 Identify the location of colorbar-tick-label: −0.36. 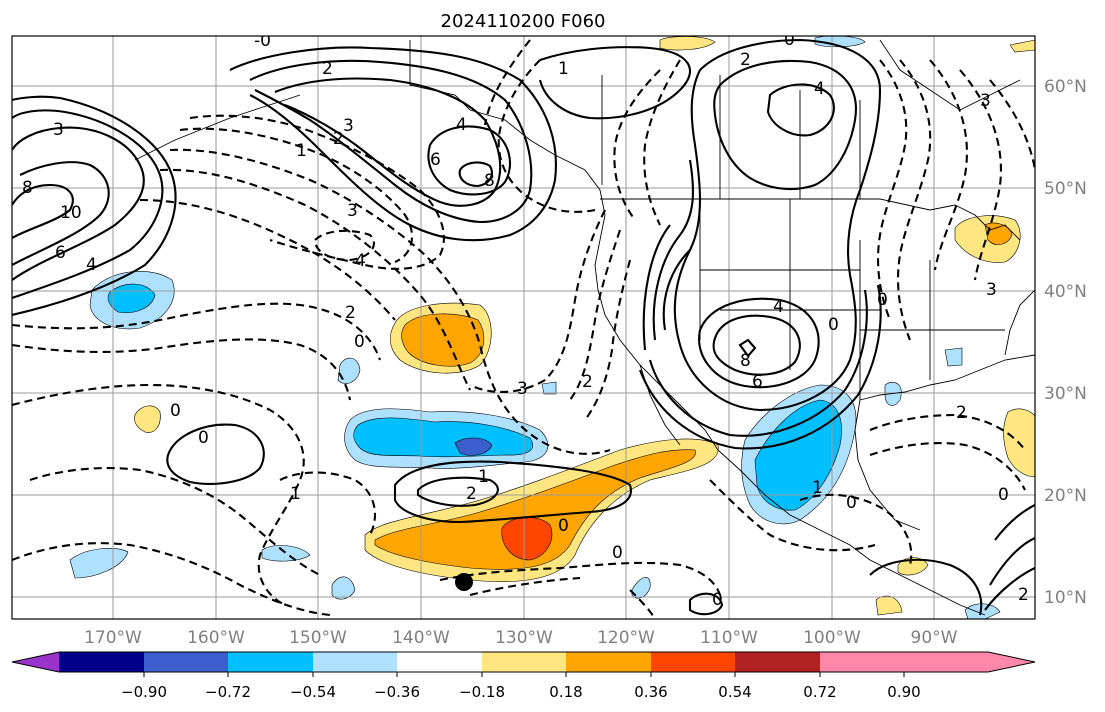
(397, 692).